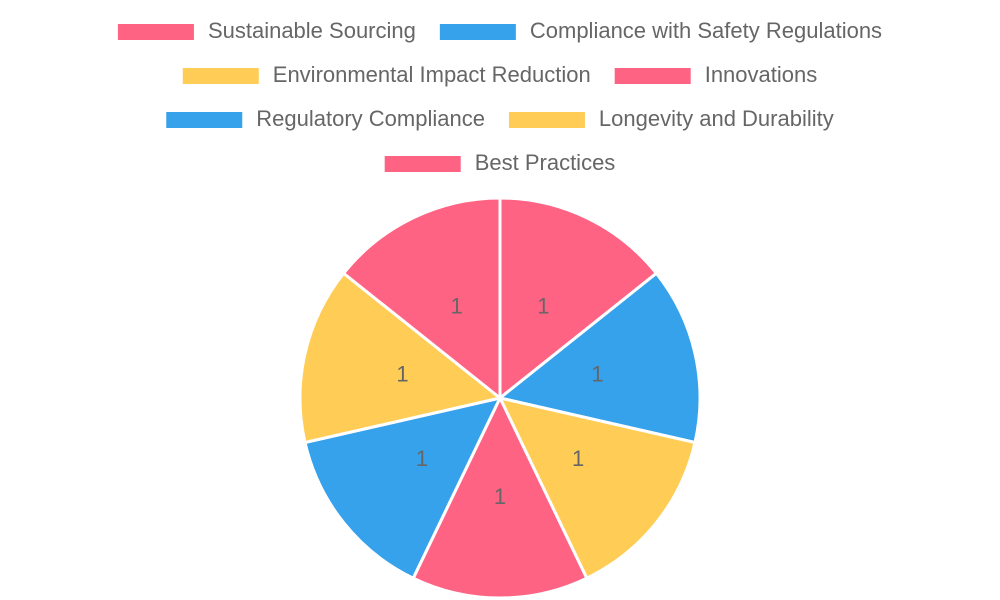  I want to click on legend-item: Best Practices, so click(500, 162).